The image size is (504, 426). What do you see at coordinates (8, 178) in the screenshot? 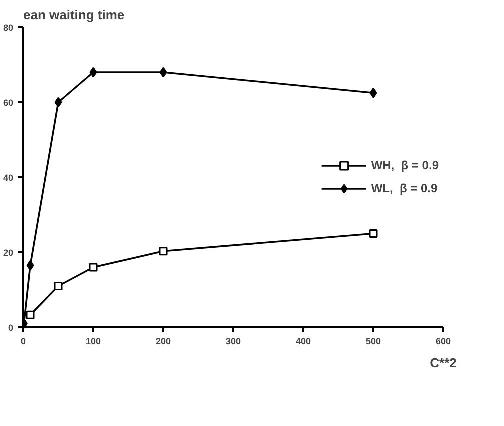
I see `y-tick-label: 40` at bounding box center [8, 178].